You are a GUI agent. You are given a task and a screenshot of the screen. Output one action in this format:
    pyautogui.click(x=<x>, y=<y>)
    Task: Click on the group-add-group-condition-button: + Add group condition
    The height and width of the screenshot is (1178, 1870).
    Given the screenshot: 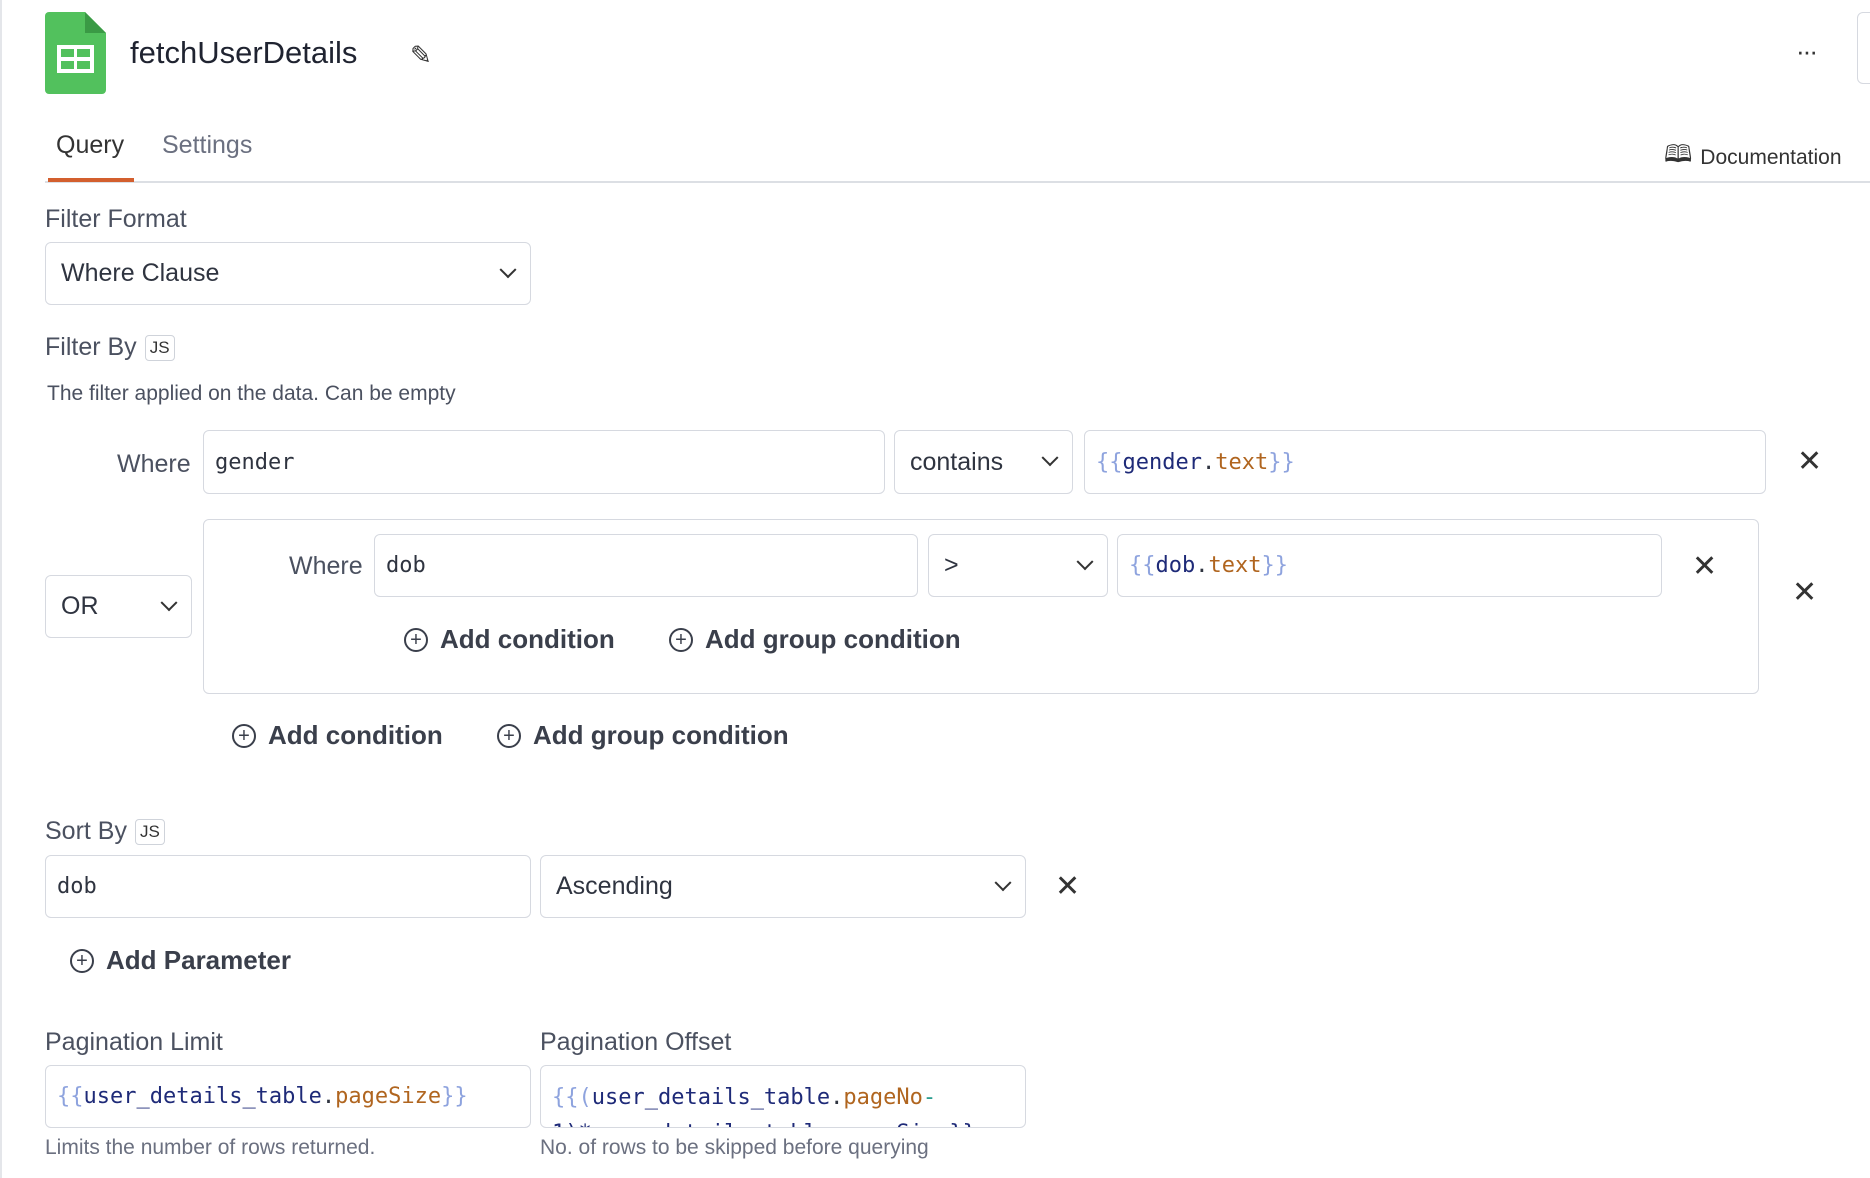 What is the action you would take?
    pyautogui.click(x=815, y=639)
    